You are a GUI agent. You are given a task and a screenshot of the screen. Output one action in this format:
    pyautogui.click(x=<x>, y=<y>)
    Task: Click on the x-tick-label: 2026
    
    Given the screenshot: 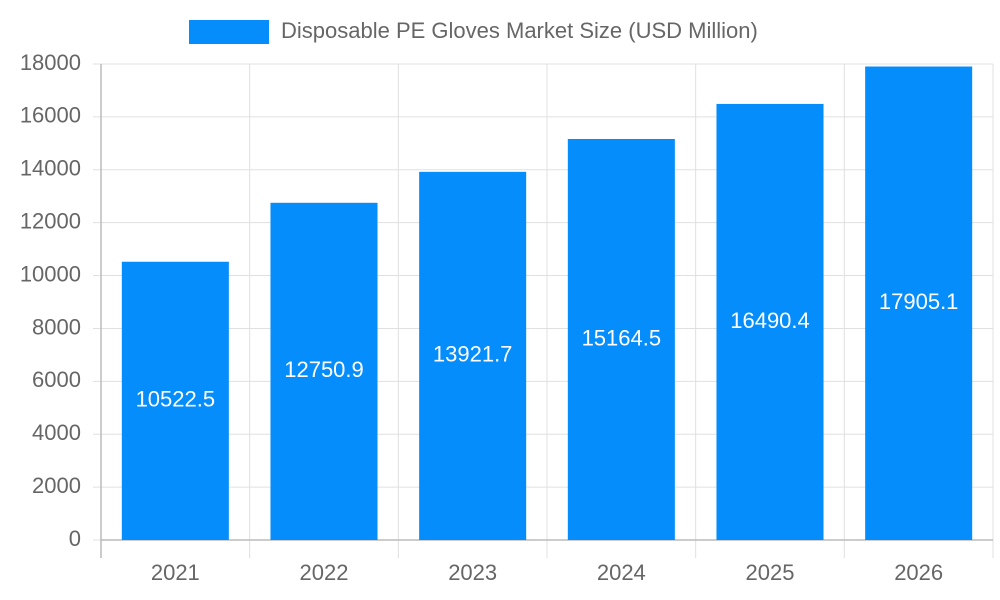 What is the action you would take?
    pyautogui.click(x=918, y=572)
    